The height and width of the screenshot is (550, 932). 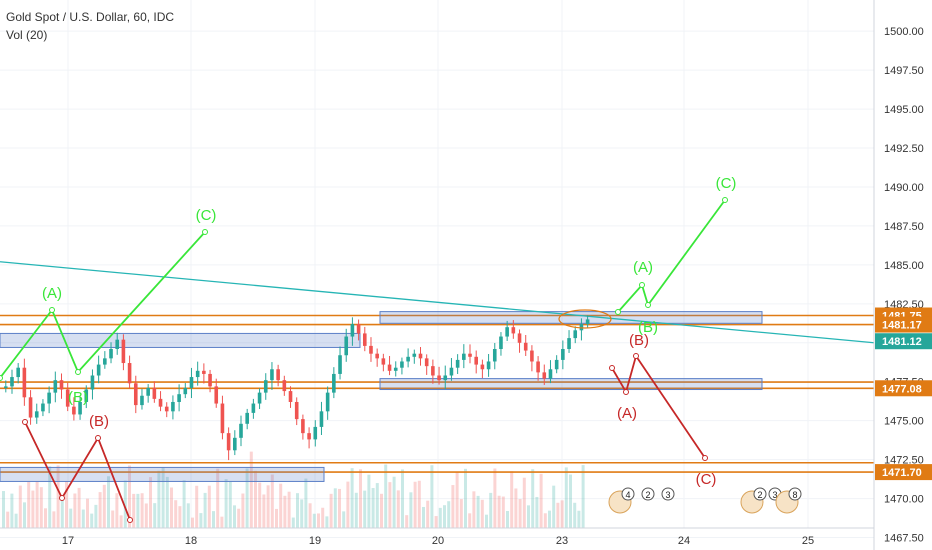 I want to click on price-tag-bg, so click(x=903, y=324).